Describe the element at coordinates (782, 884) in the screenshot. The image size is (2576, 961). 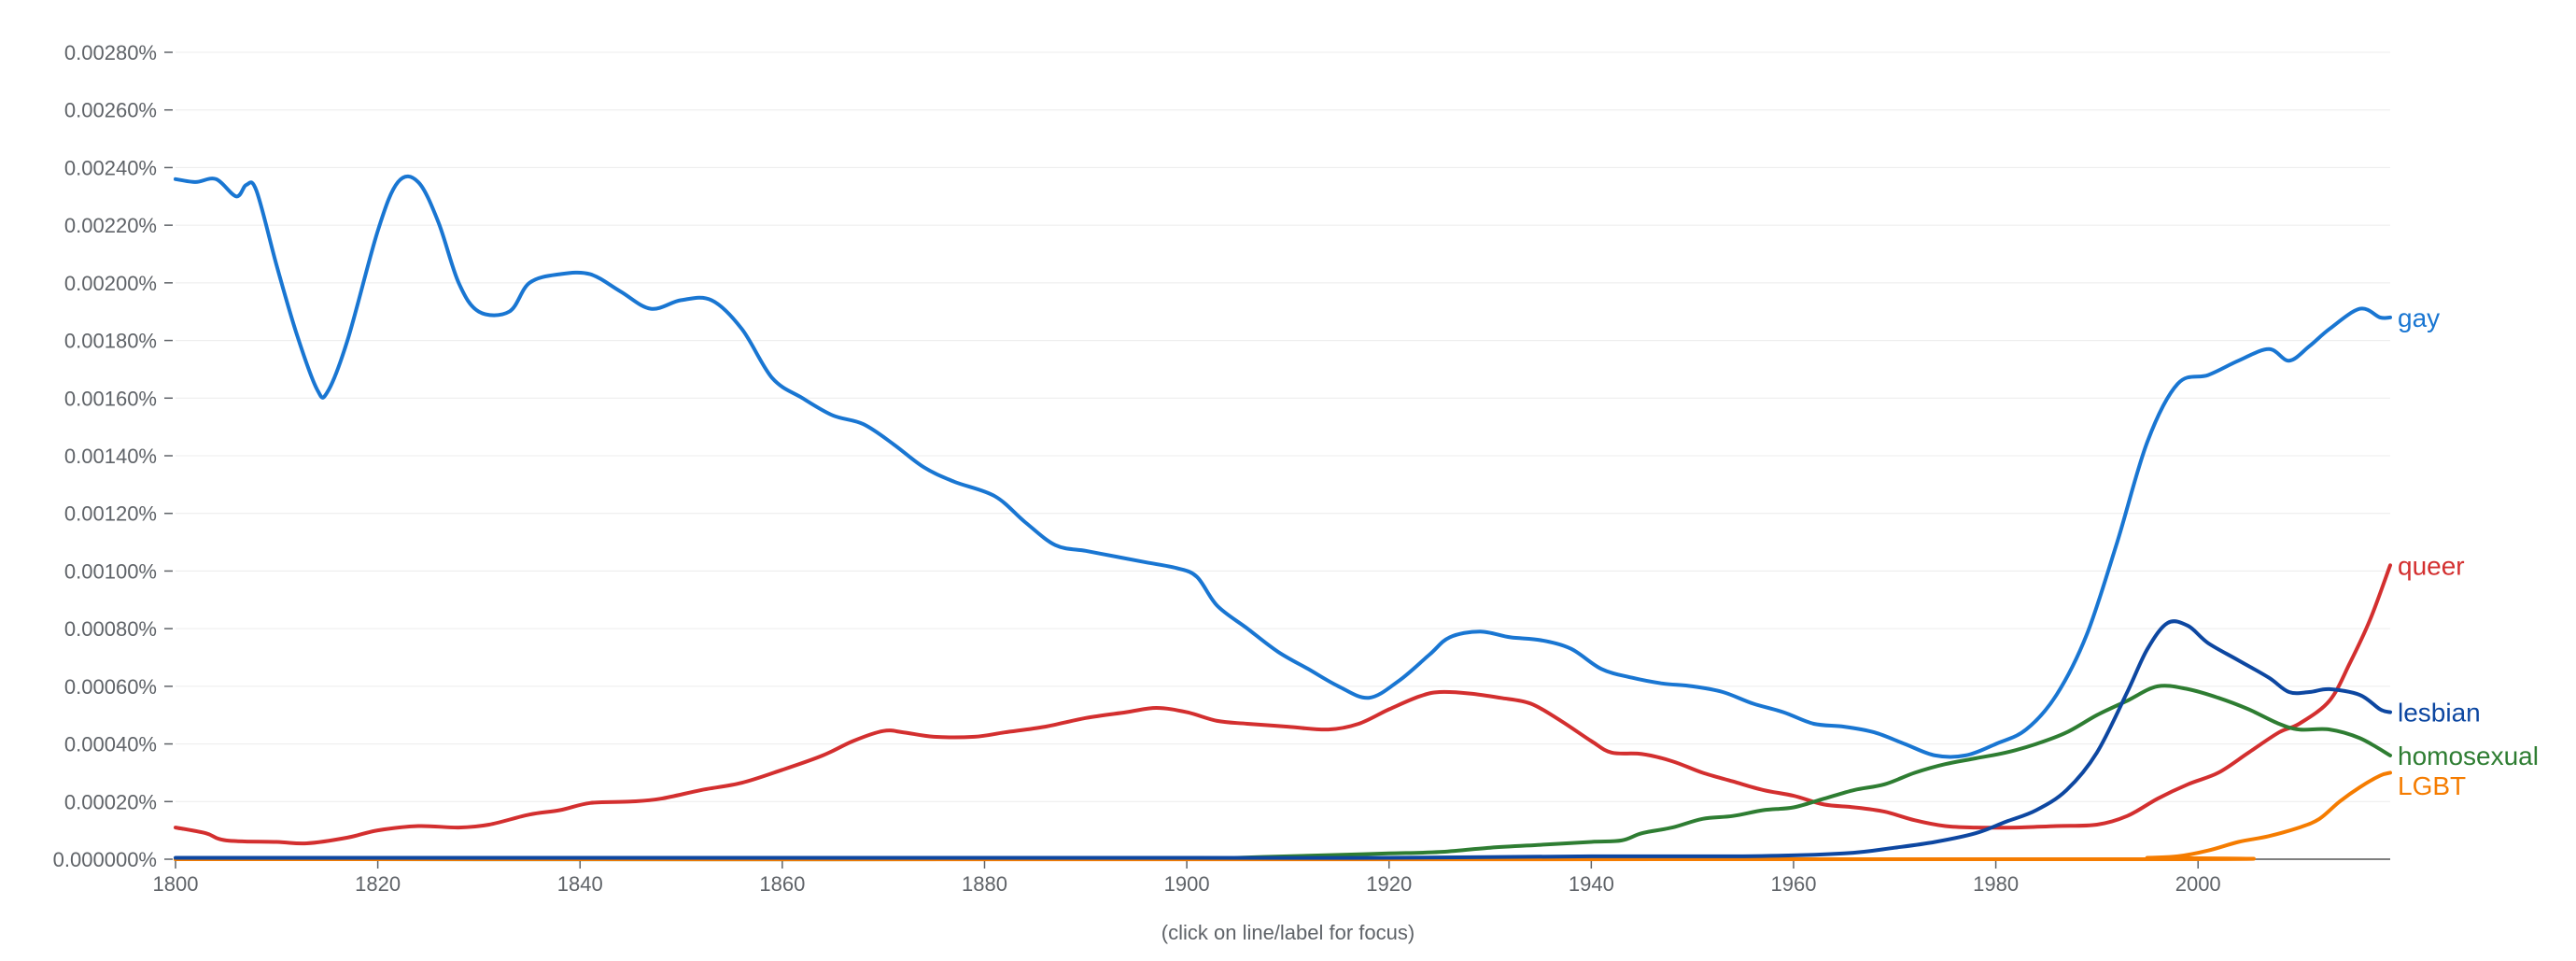
I see `x-tick-label: 1860` at that location.